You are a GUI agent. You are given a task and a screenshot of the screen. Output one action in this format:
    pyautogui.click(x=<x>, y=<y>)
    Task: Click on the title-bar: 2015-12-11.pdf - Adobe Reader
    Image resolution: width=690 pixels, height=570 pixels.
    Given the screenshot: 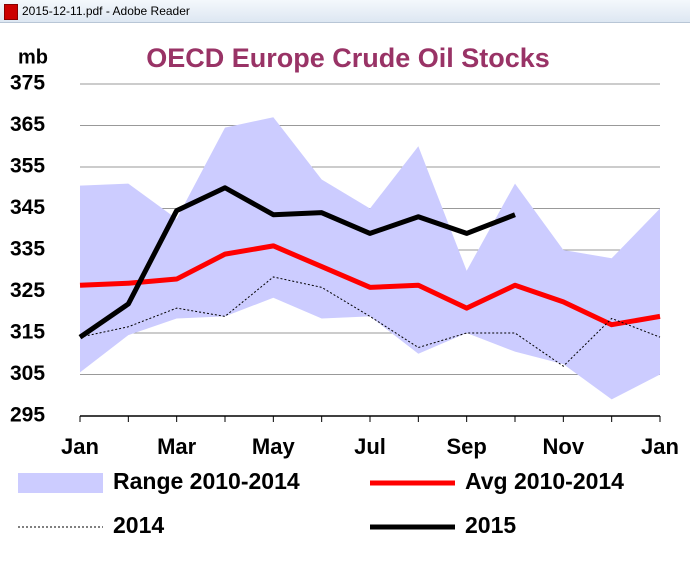 What is the action you would take?
    pyautogui.click(x=345, y=11)
    